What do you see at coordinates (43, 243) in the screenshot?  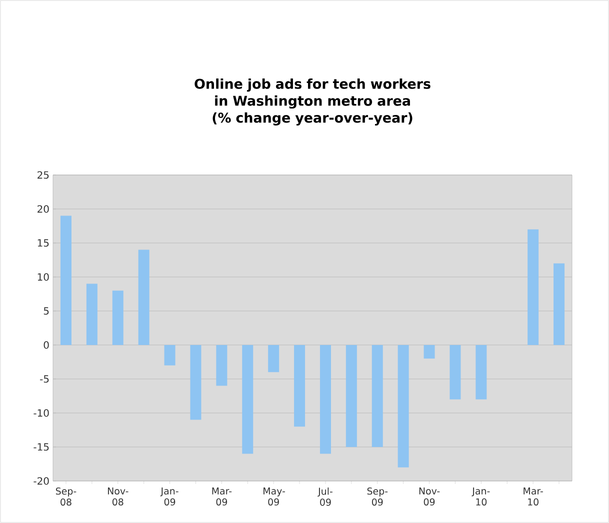 I see `y-tick-label: 15` at bounding box center [43, 243].